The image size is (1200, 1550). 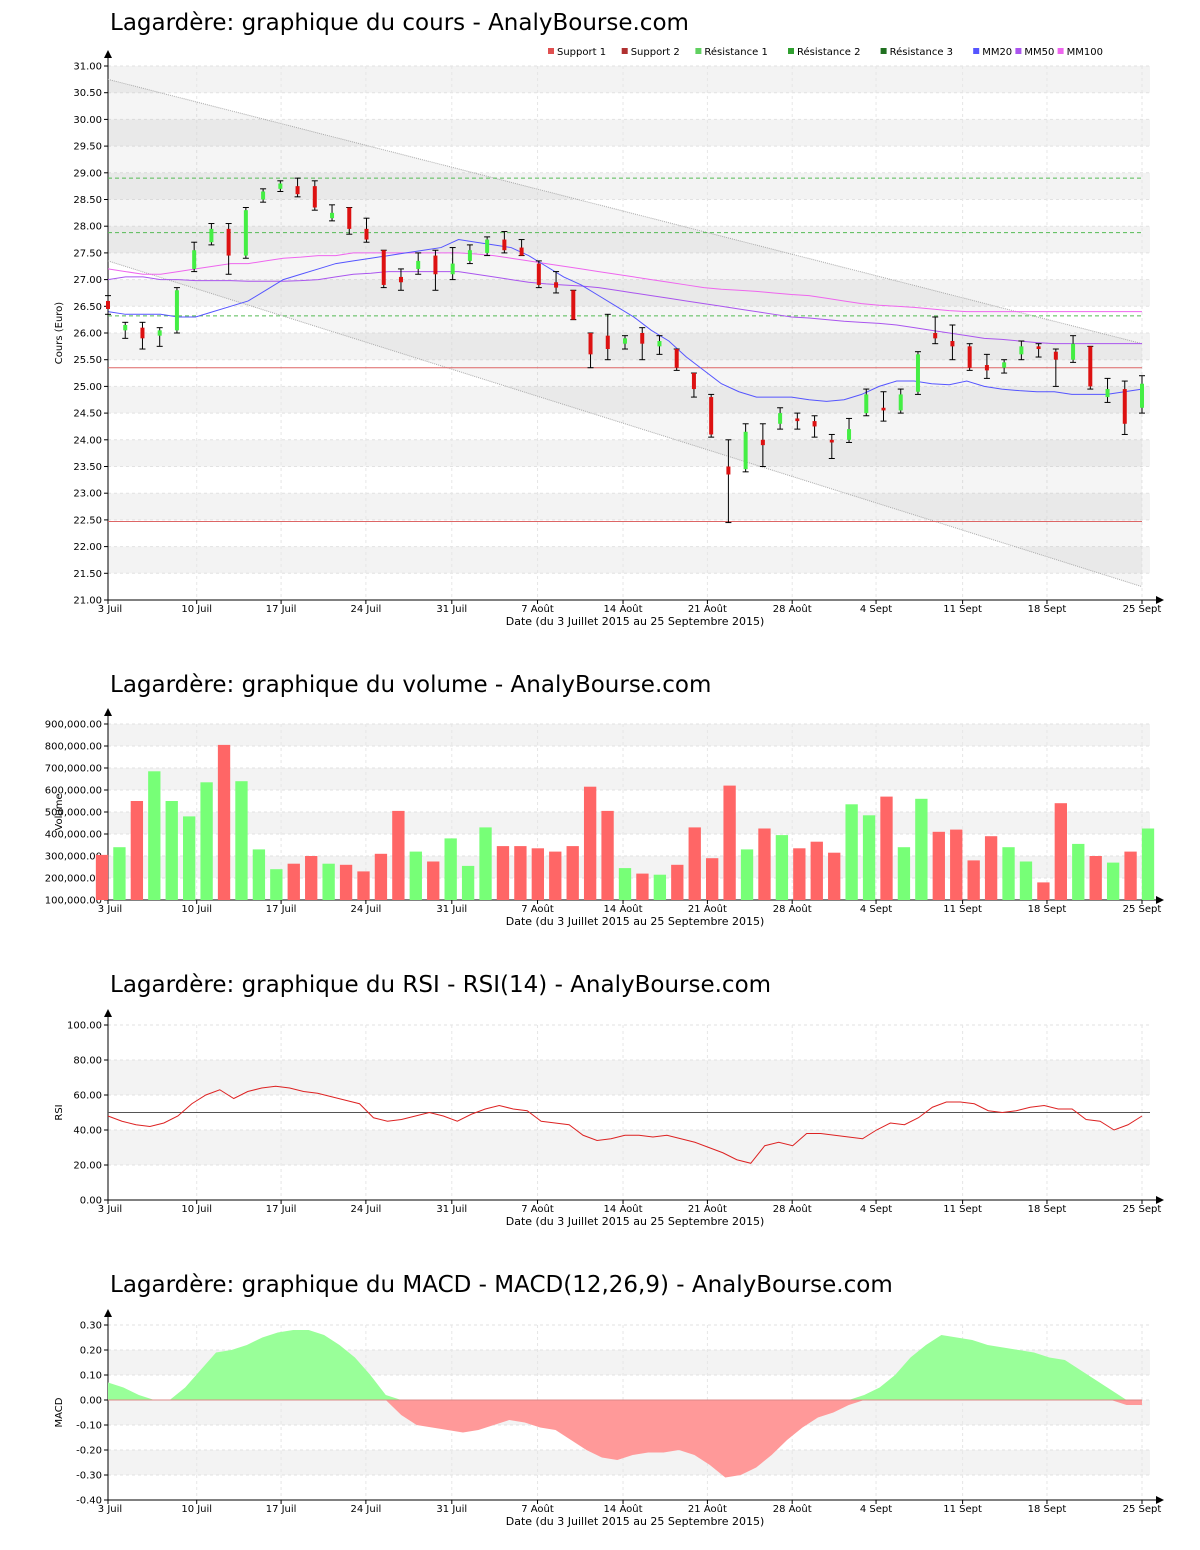 I want to click on y-axis-title: MACD, so click(x=59, y=1412).